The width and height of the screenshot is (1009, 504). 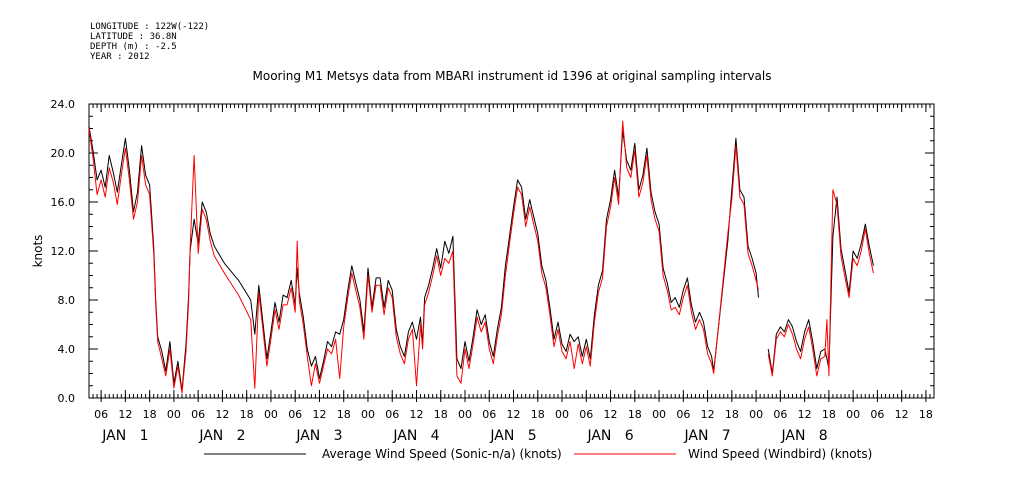 I want to click on y-tick-label: 4.0, so click(x=67, y=349).